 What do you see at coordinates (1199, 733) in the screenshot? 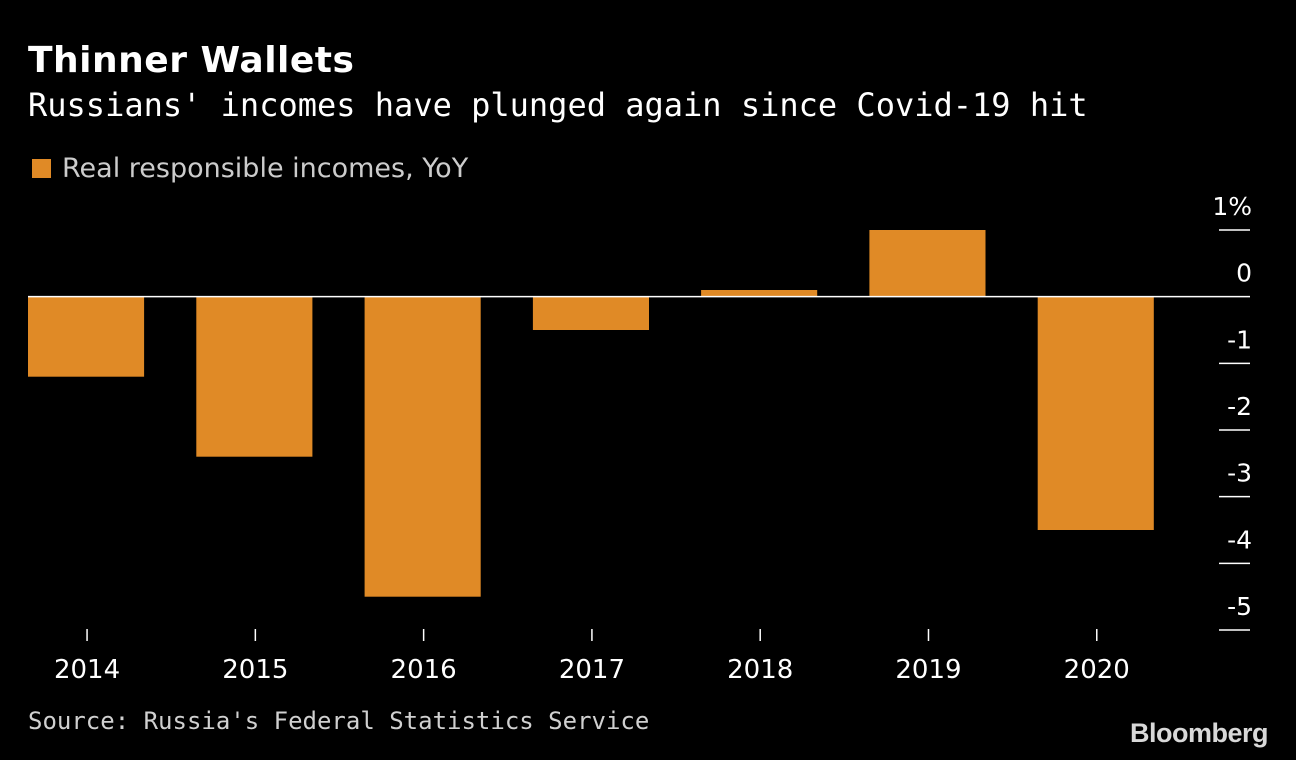
I see `bloomberg-logo: Bloomberg` at bounding box center [1199, 733].